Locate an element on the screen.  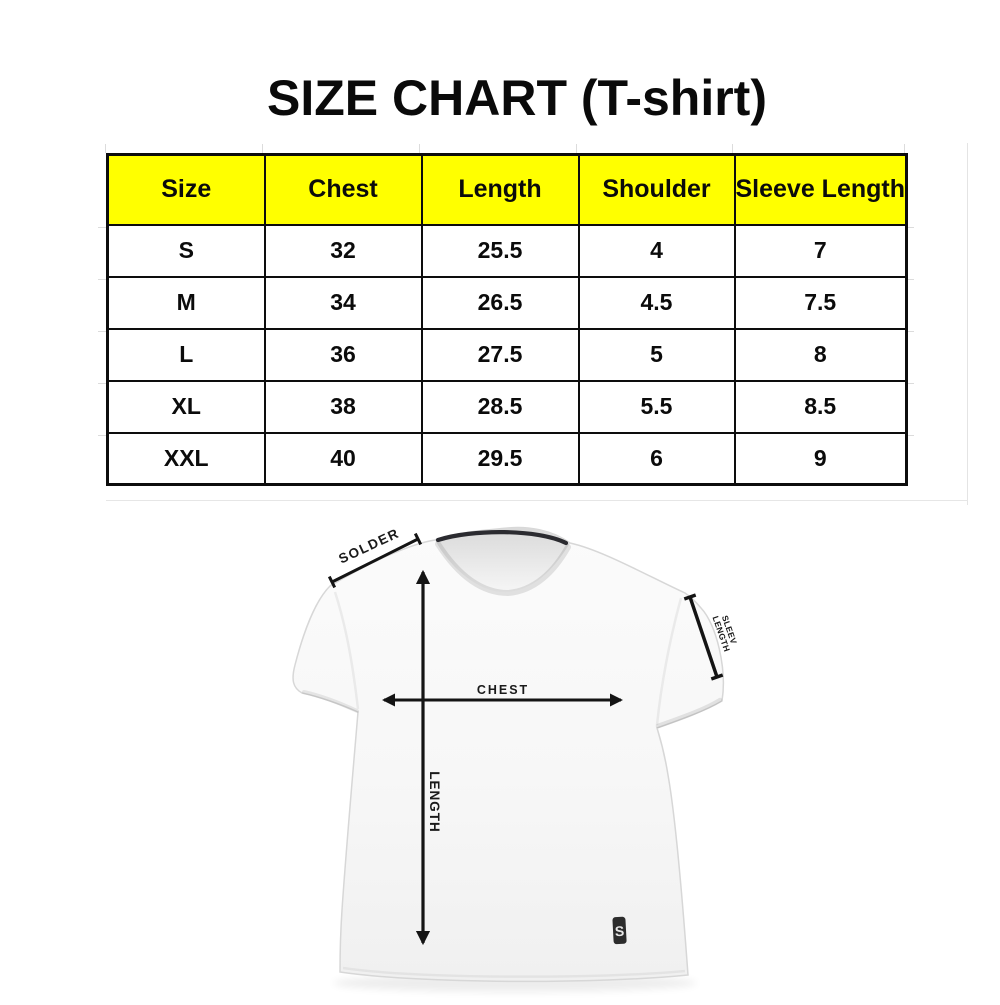
cell-chest: 40 is located at coordinates (343, 458).